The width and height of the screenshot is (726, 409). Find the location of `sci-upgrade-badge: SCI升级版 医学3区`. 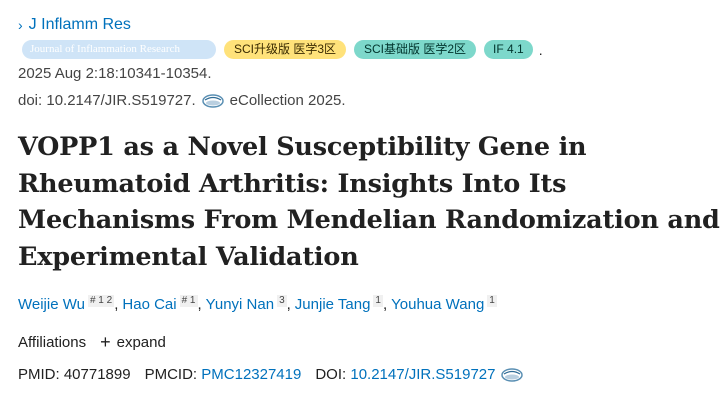

sci-upgrade-badge: SCI升级版 医学3区 is located at coordinates (285, 49).